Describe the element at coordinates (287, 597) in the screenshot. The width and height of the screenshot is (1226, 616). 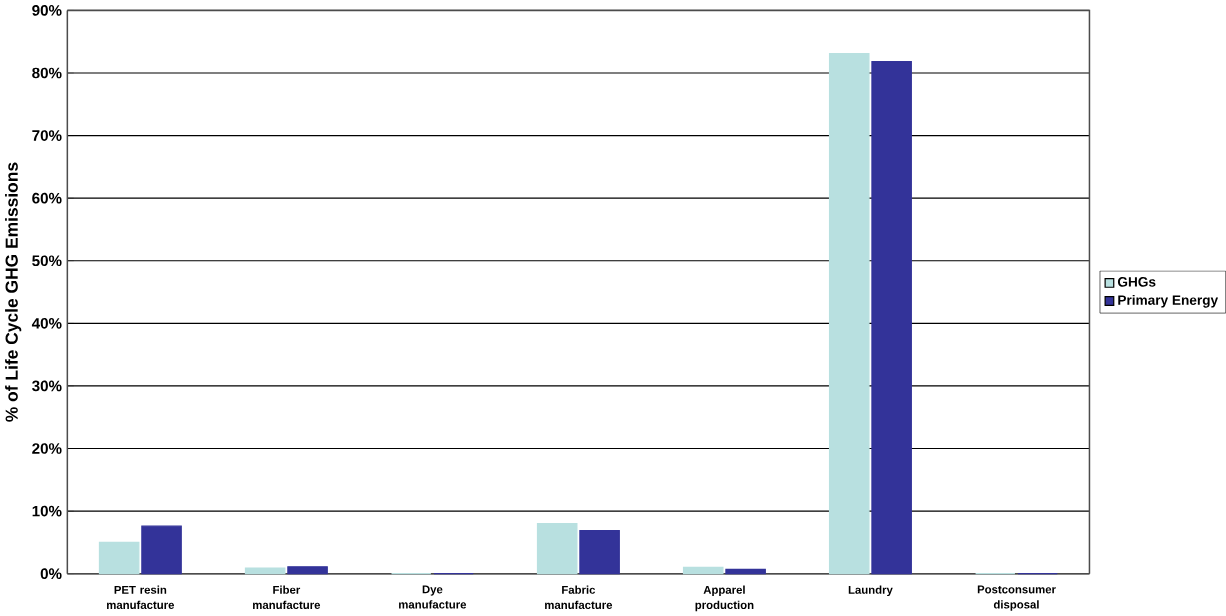
I see `x-tick-label: Fiber manufacture` at that location.